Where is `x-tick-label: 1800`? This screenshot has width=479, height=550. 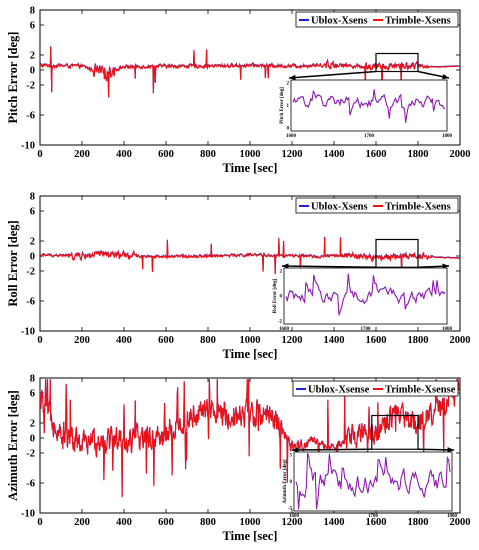 x-tick-label: 1800 is located at coordinates (418, 340).